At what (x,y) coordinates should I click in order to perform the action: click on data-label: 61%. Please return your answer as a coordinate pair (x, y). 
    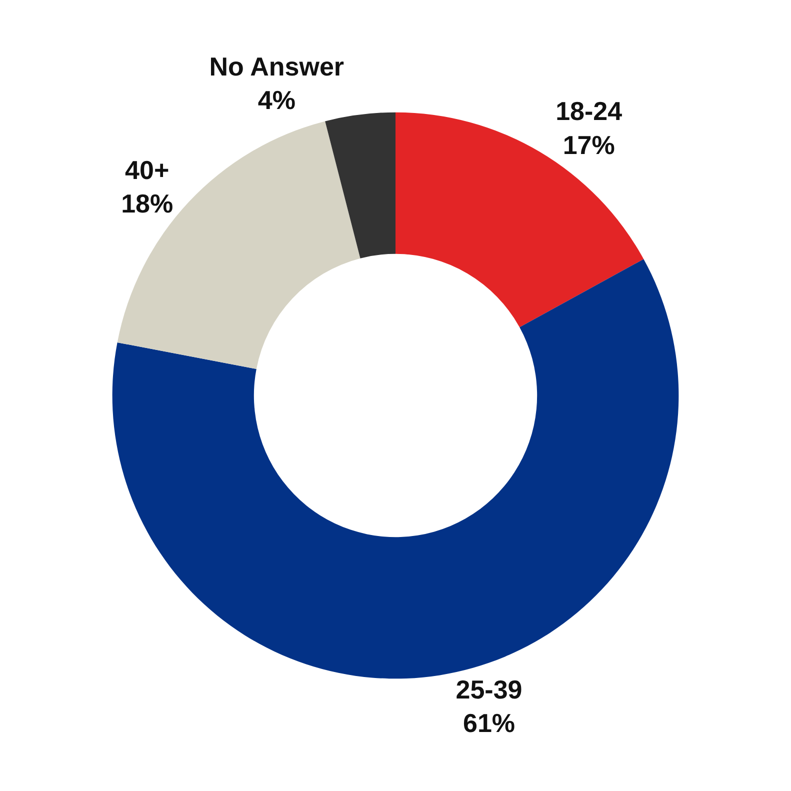
    Looking at the image, I should click on (489, 723).